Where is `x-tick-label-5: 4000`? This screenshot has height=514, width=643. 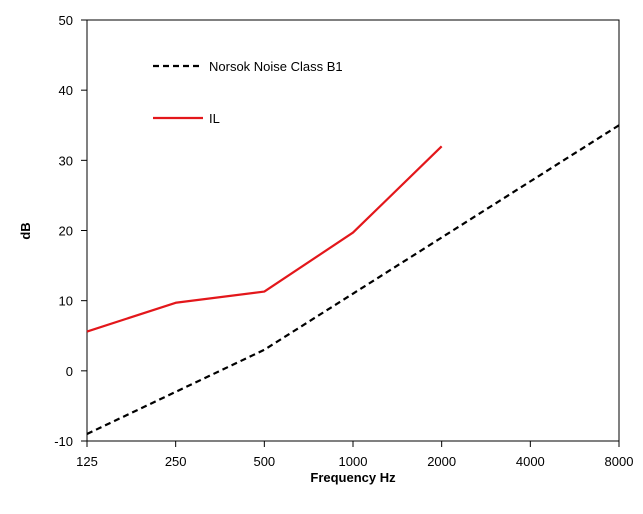 x-tick-label-5: 4000 is located at coordinates (530, 461).